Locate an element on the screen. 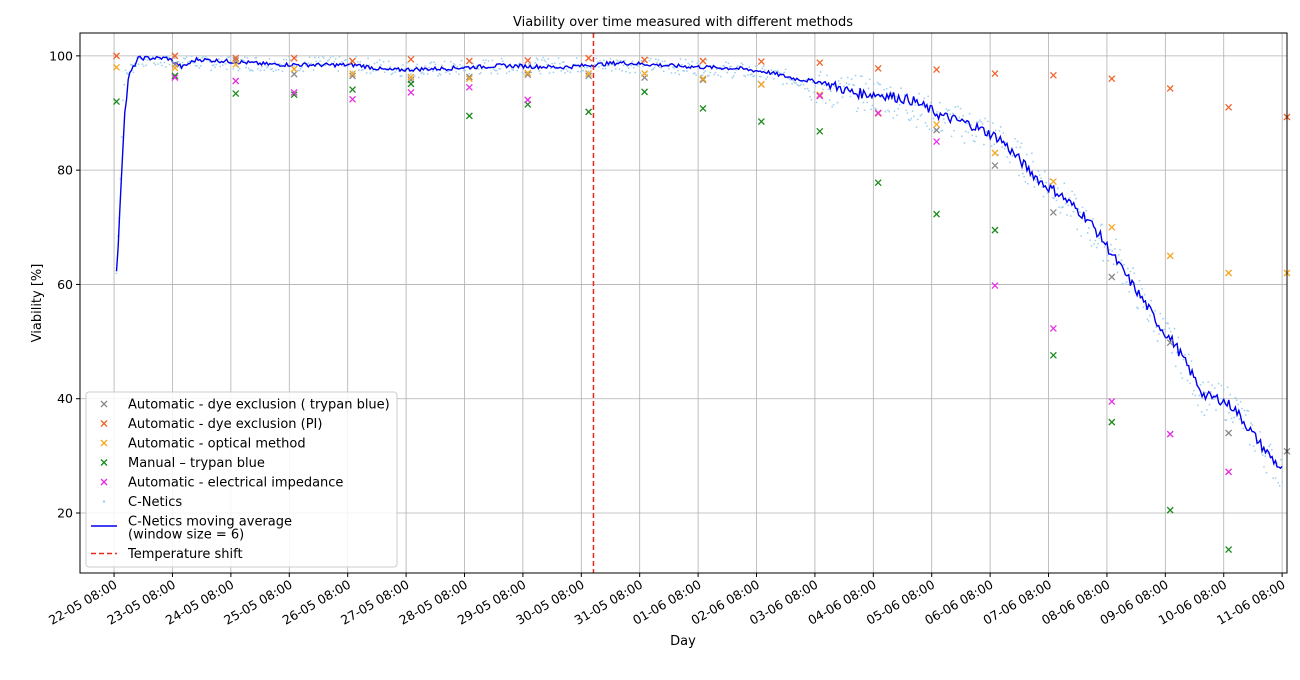  legend-label: Manual – trypan blue is located at coordinates (196, 463).